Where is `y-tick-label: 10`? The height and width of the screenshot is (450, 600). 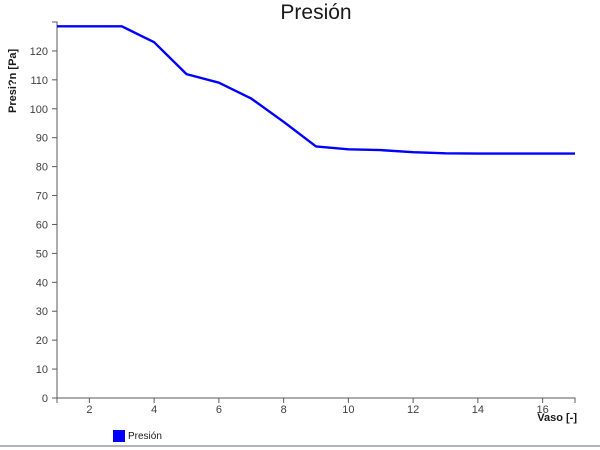 y-tick-label: 10 is located at coordinates (42, 370).